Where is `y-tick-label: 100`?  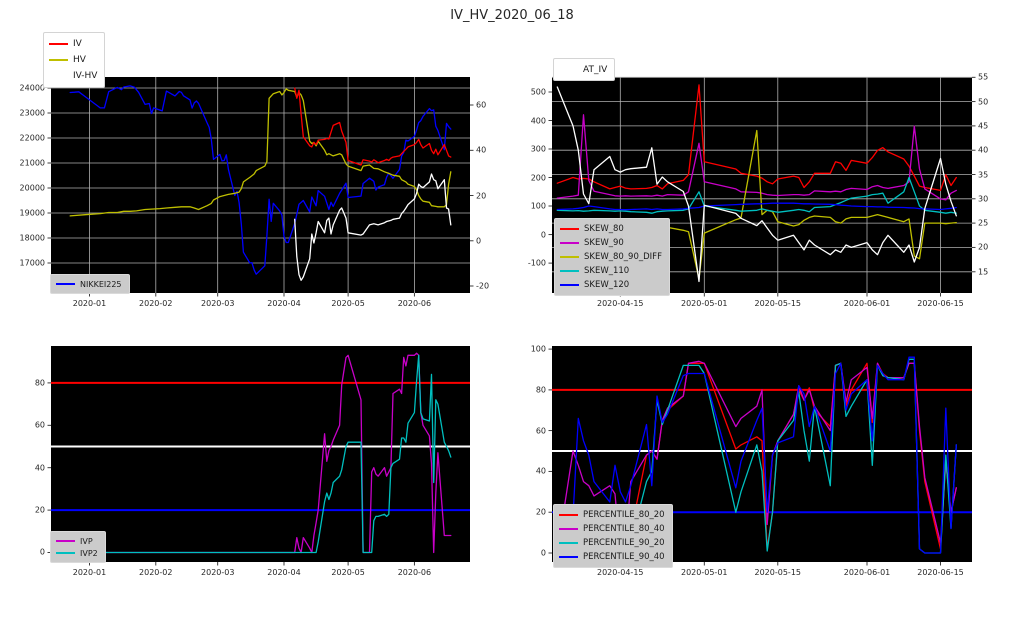 y-tick-label: 100 is located at coordinates (538, 206).